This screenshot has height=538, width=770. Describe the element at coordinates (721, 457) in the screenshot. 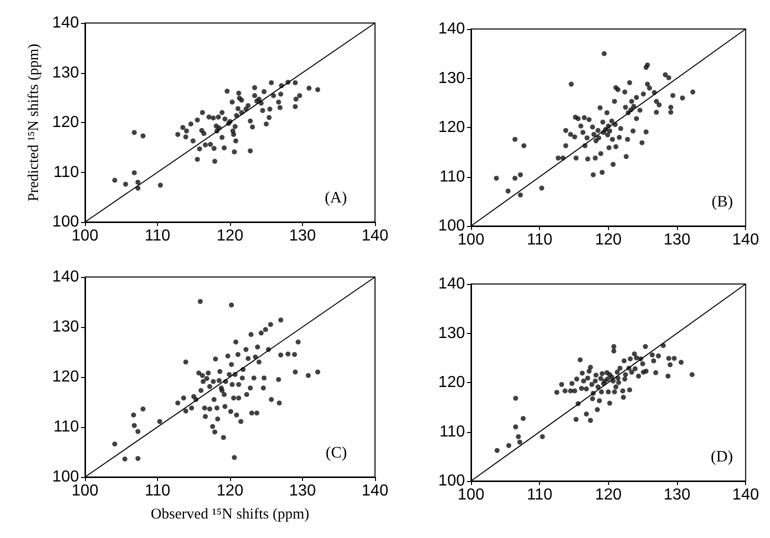

I see `annotation: (D)` at that location.